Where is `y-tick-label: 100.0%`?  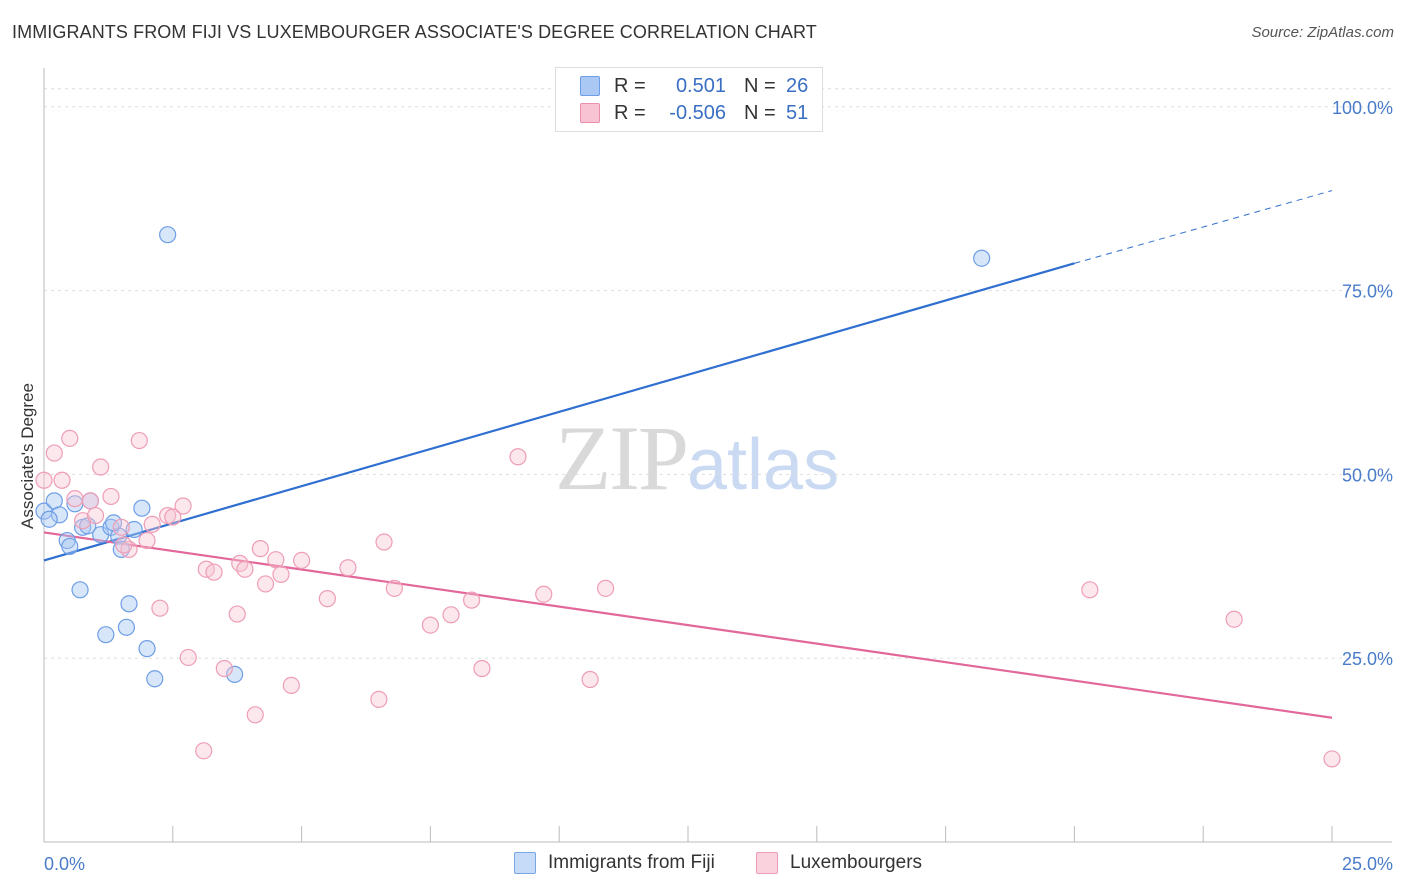 y-tick-label: 100.0% is located at coordinates (1362, 108).